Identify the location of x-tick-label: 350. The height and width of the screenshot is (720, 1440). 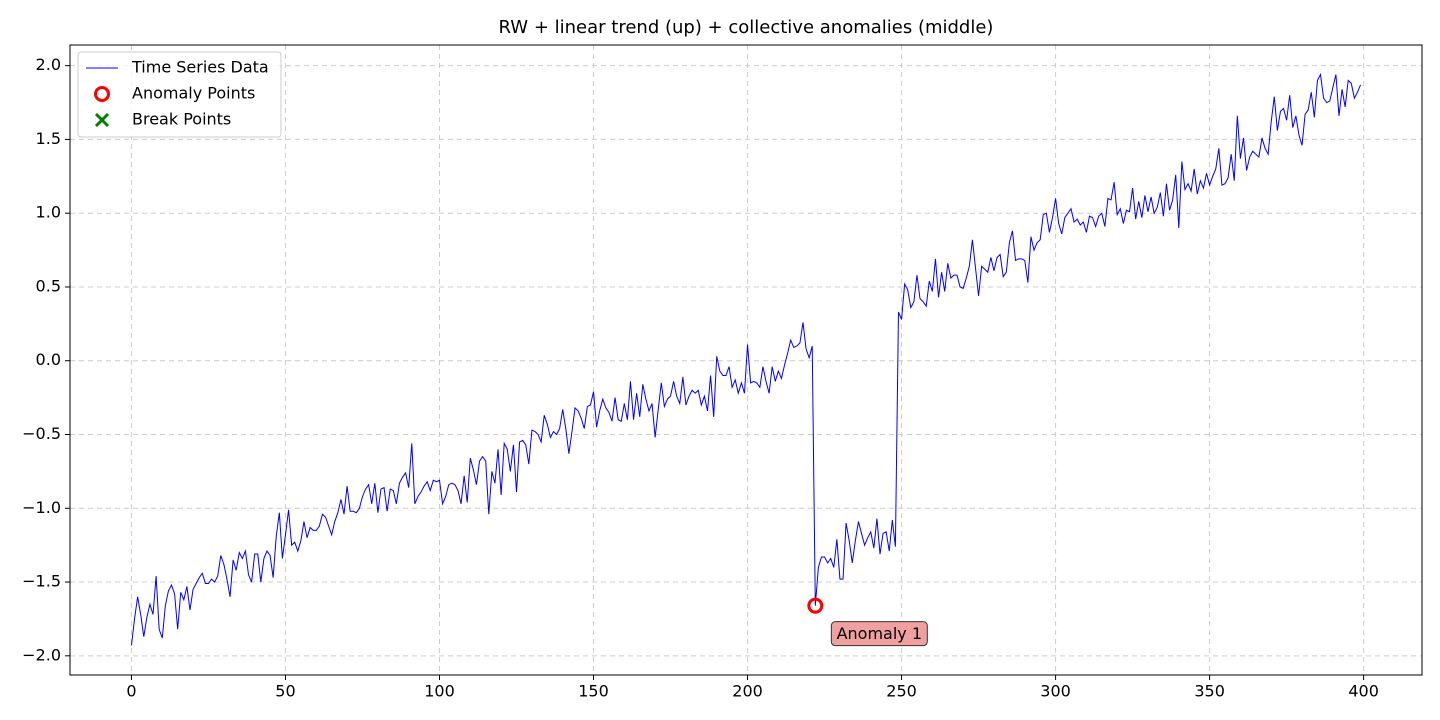
(1209, 691).